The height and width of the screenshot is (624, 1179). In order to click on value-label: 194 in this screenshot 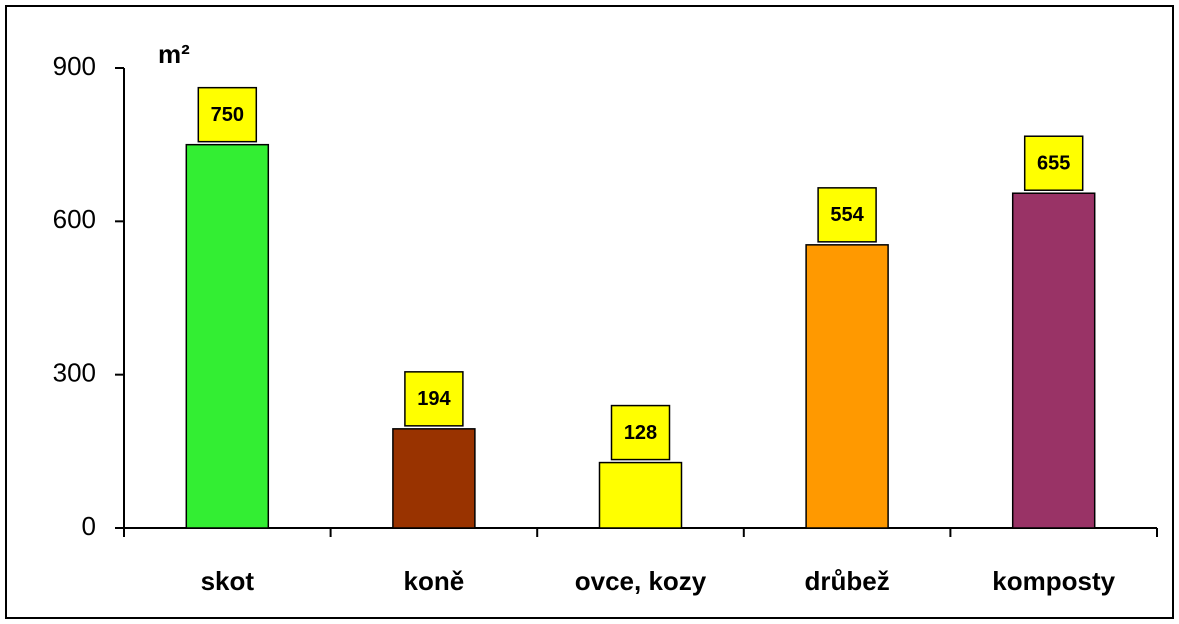, I will do `click(434, 399)`.